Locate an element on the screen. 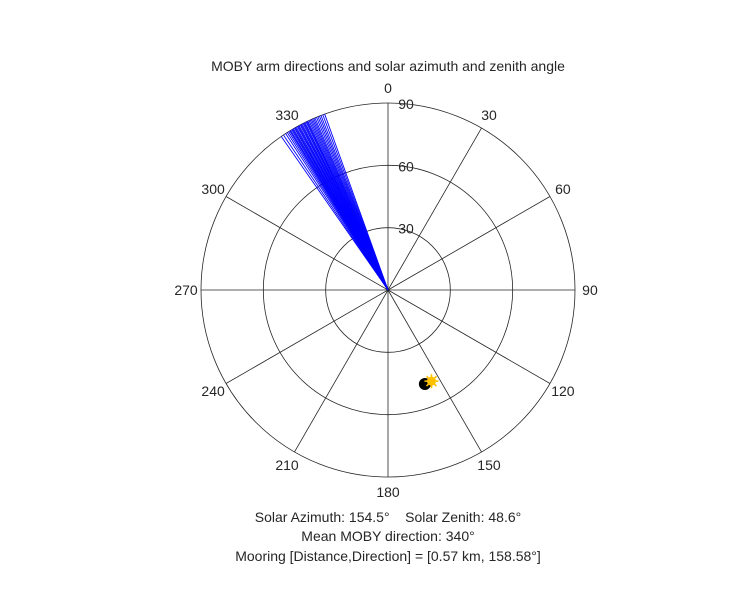 The image size is (750, 600). angle-tick-label: 180 is located at coordinates (388, 492).